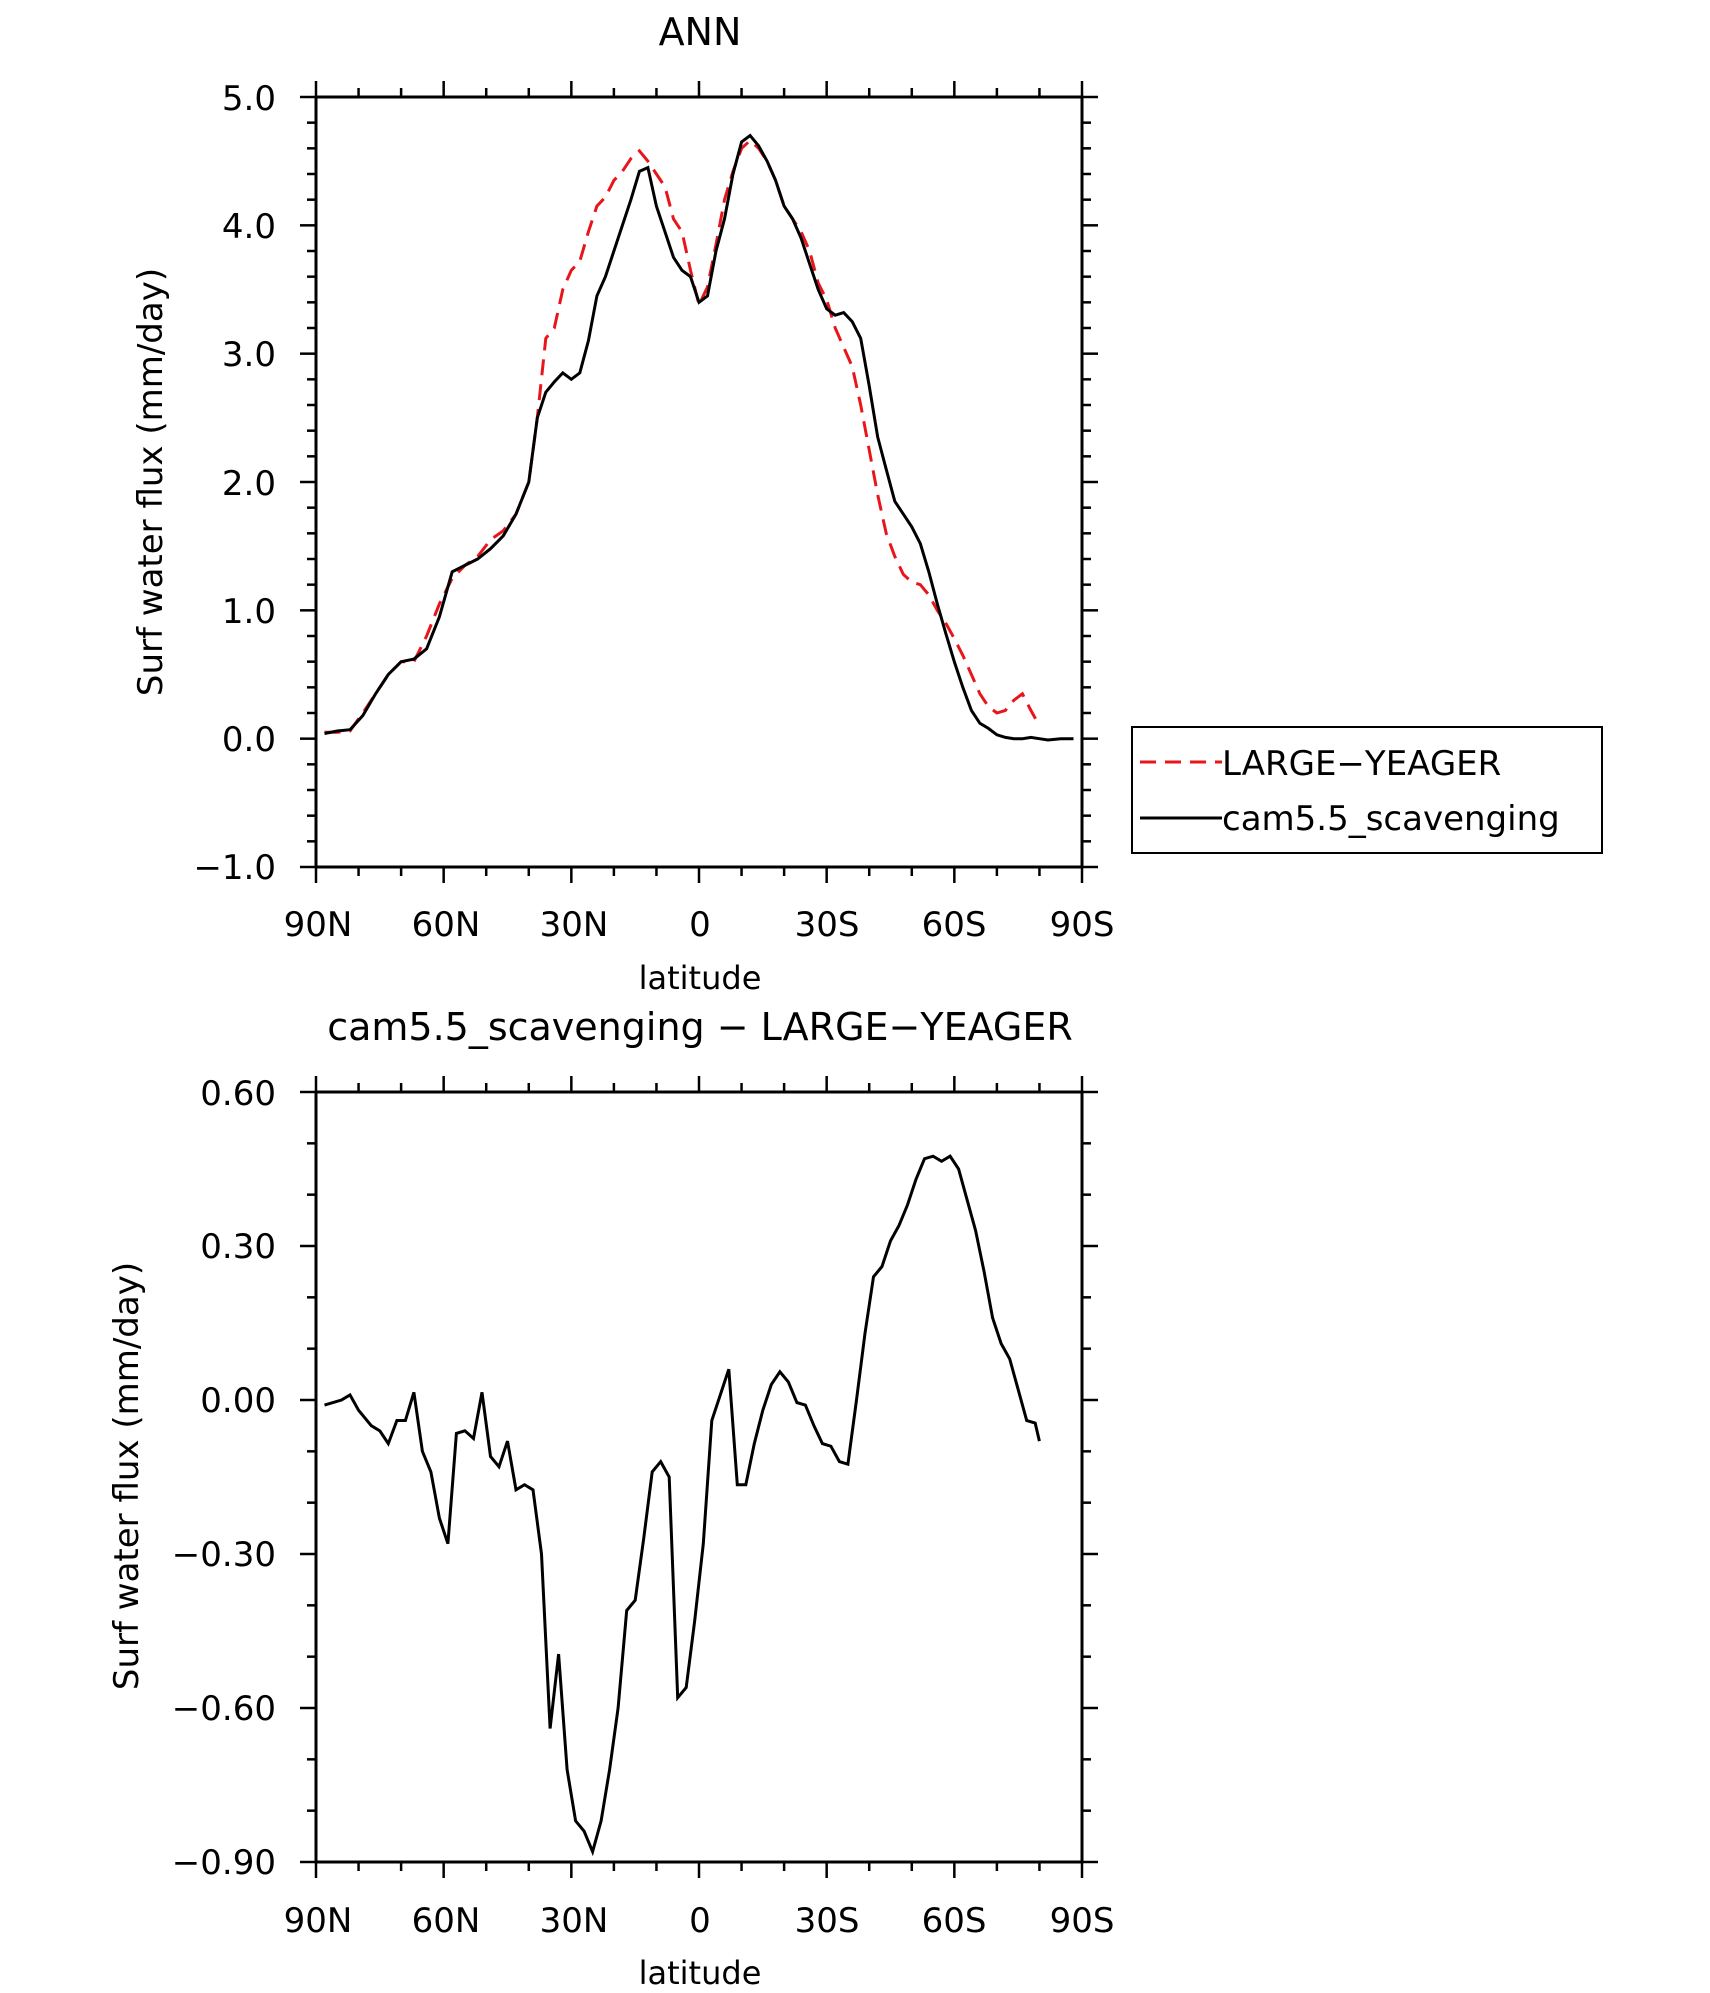 This screenshot has width=1710, height=1993. What do you see at coordinates (682, 436) in the screenshot?
I see `series-line-large-yeager` at bounding box center [682, 436].